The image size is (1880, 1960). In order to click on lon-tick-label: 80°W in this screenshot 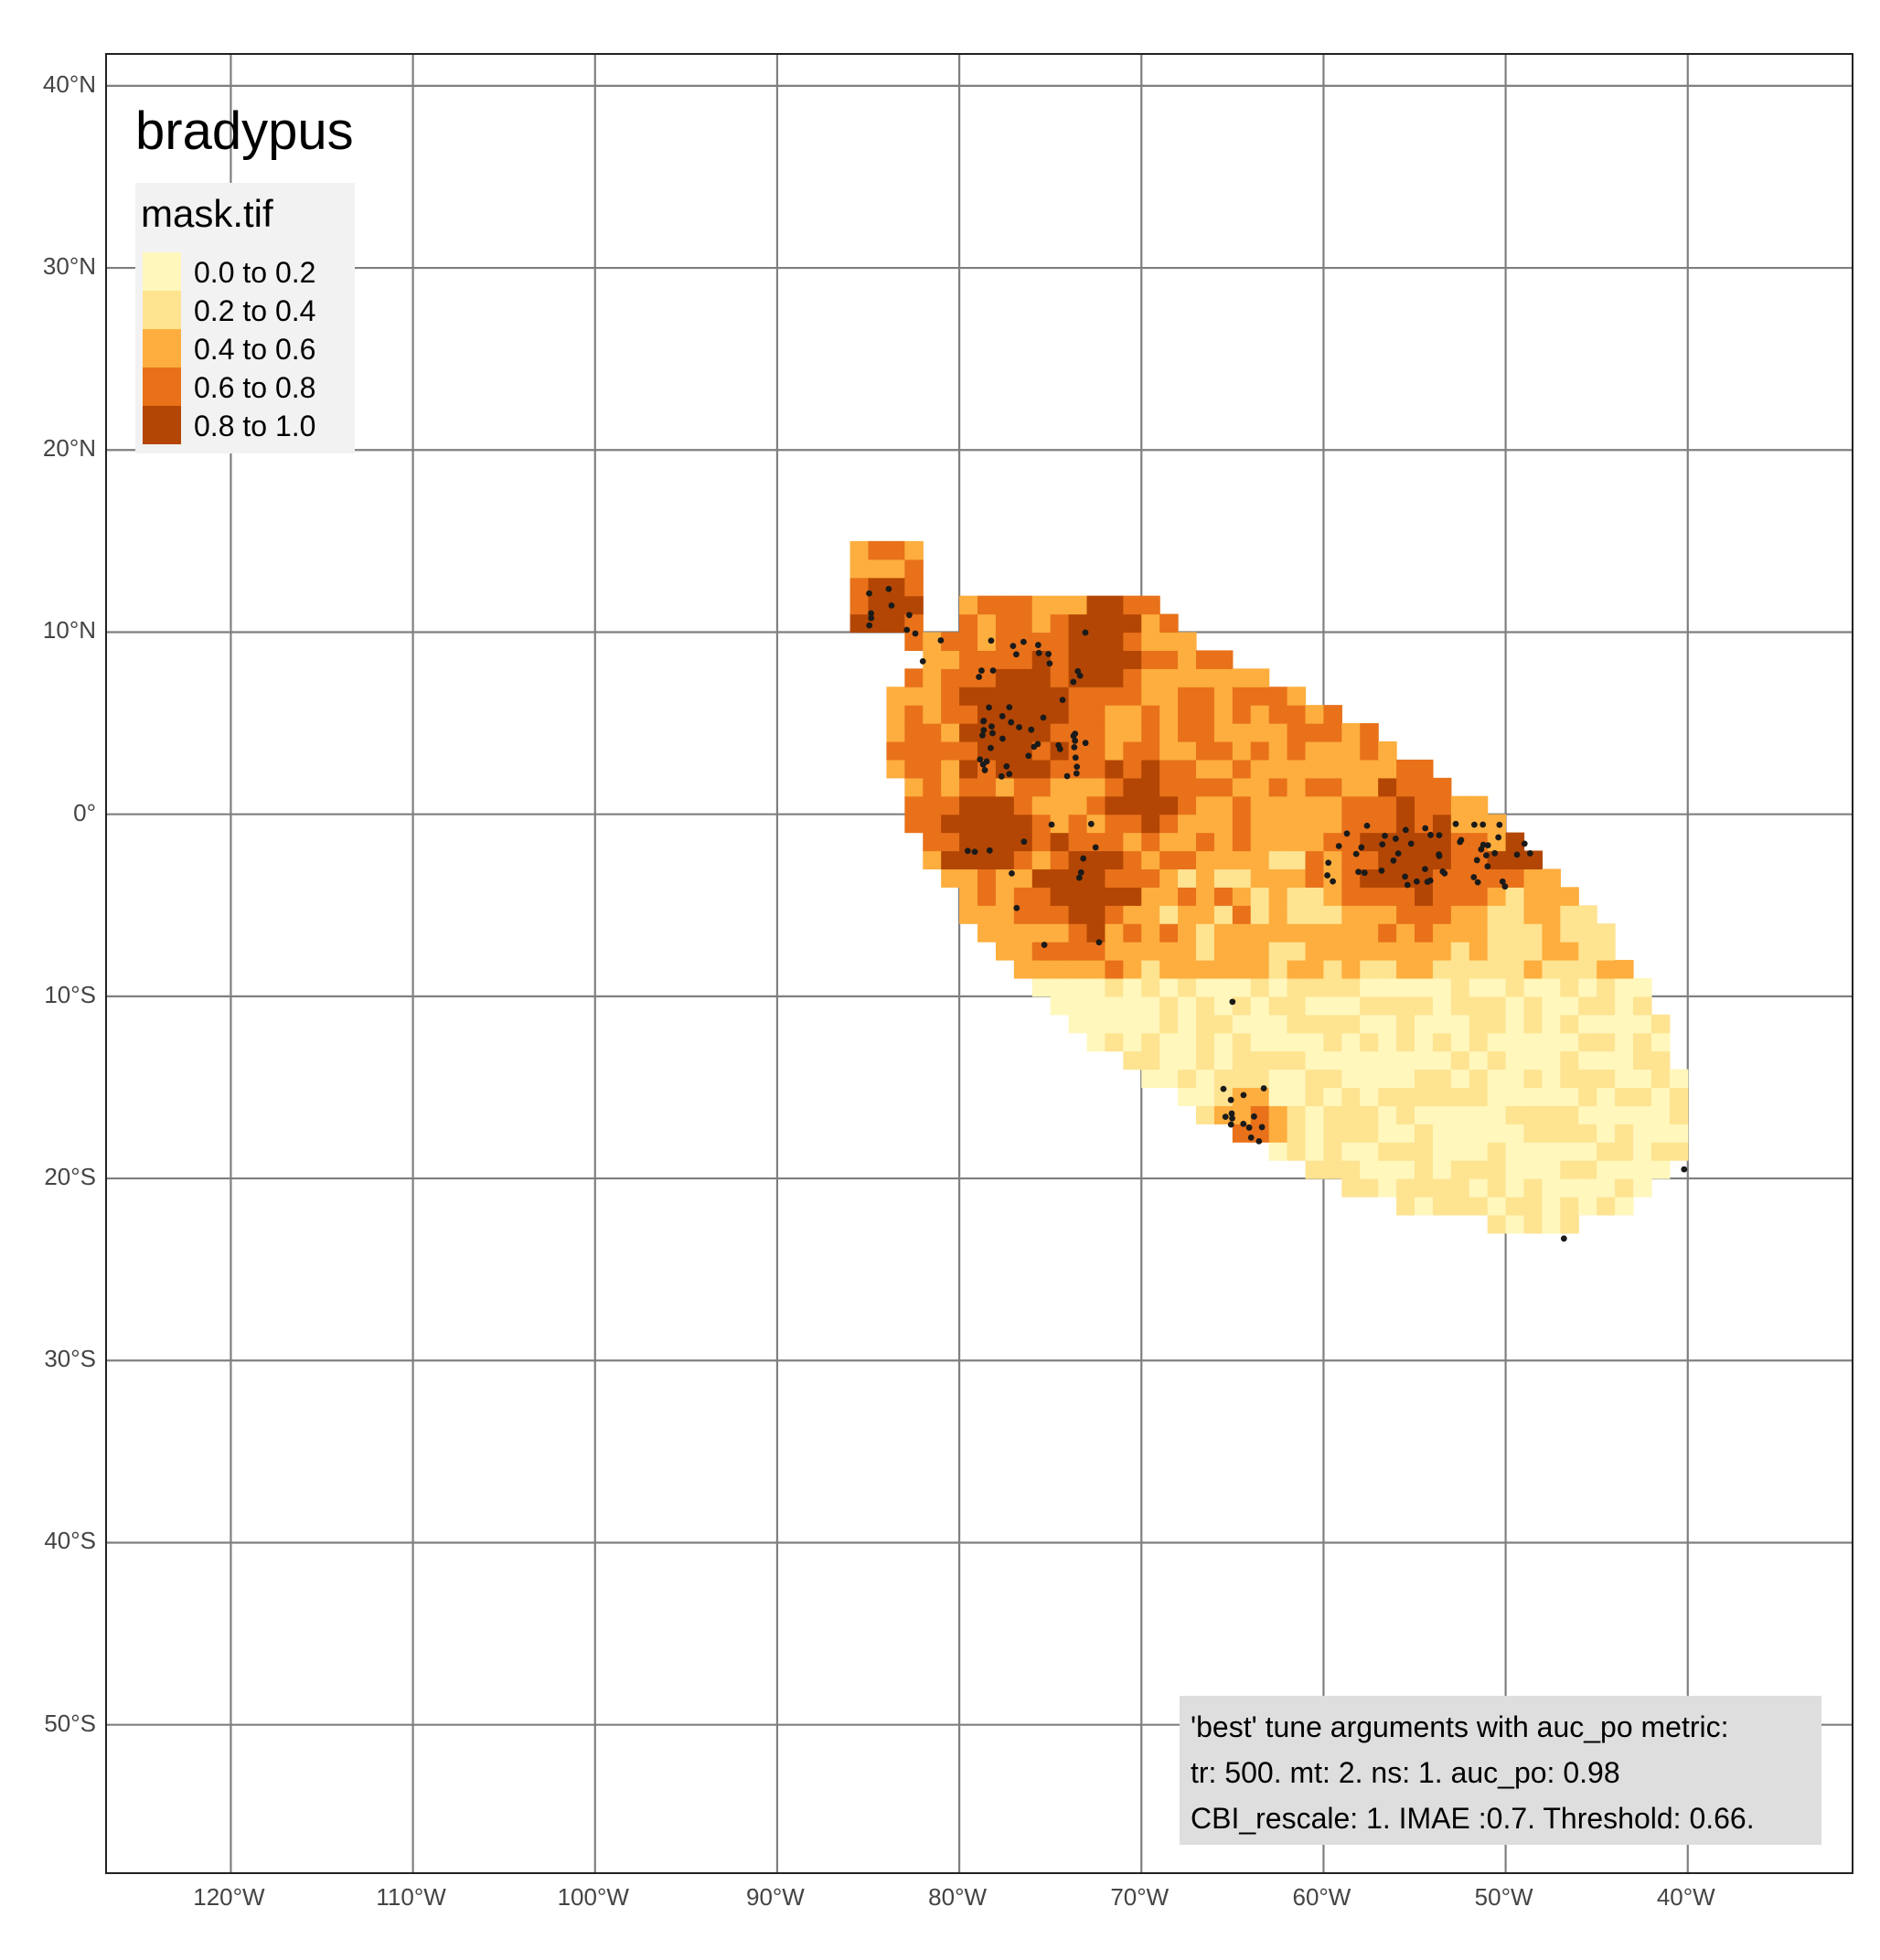, I will do `click(958, 1897)`.